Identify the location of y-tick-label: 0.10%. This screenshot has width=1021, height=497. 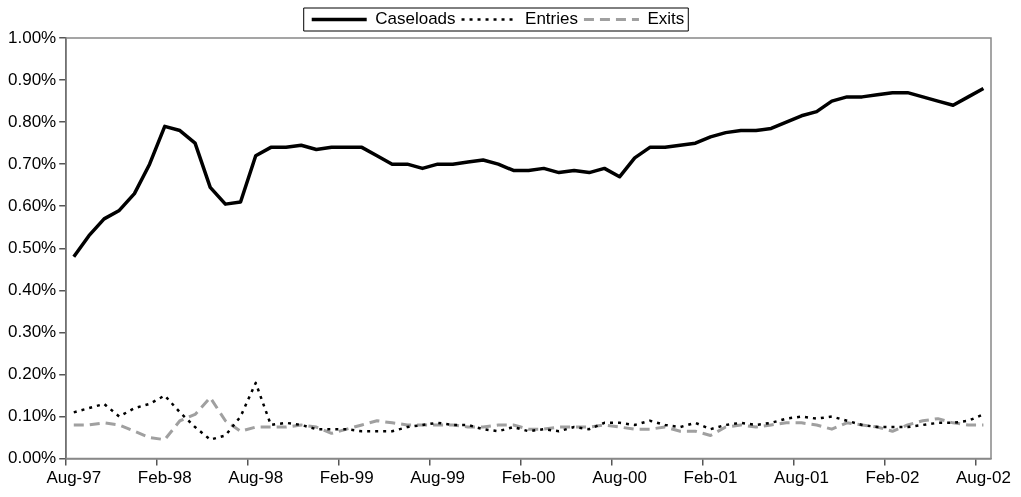
(32, 416).